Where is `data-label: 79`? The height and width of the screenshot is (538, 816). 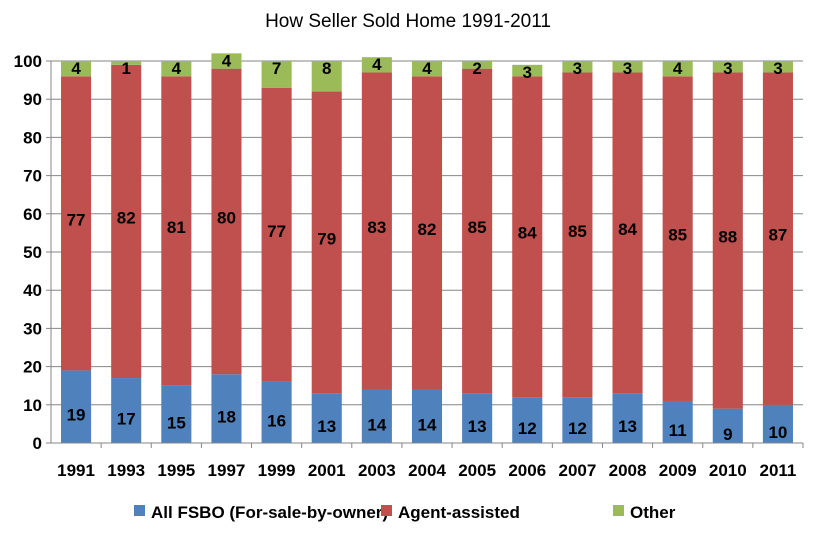 data-label: 79 is located at coordinates (326, 238).